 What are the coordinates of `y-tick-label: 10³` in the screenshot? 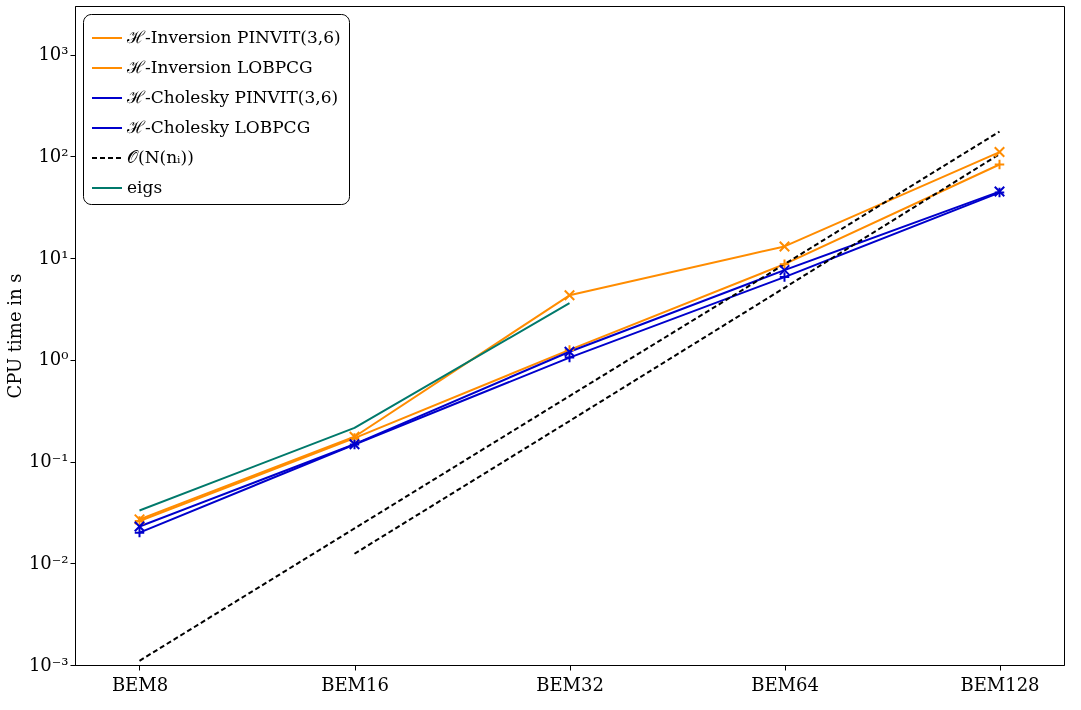 It's located at (53, 54).